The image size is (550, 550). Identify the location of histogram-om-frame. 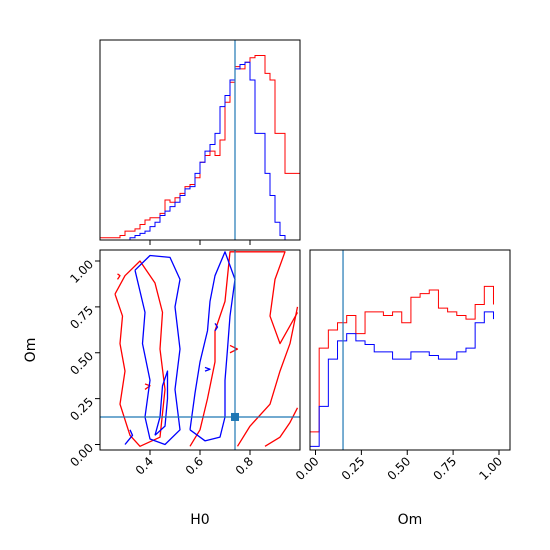
(410, 350).